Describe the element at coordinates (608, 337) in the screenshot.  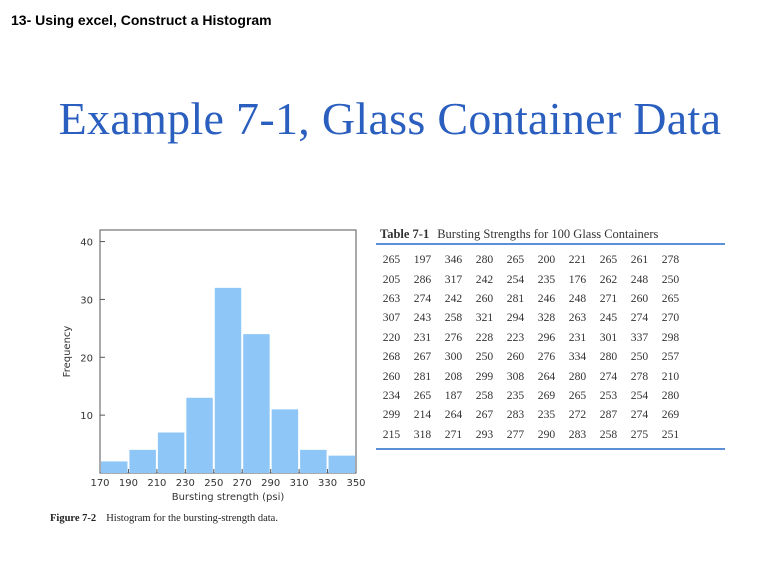
I see `table-cell: 301` at that location.